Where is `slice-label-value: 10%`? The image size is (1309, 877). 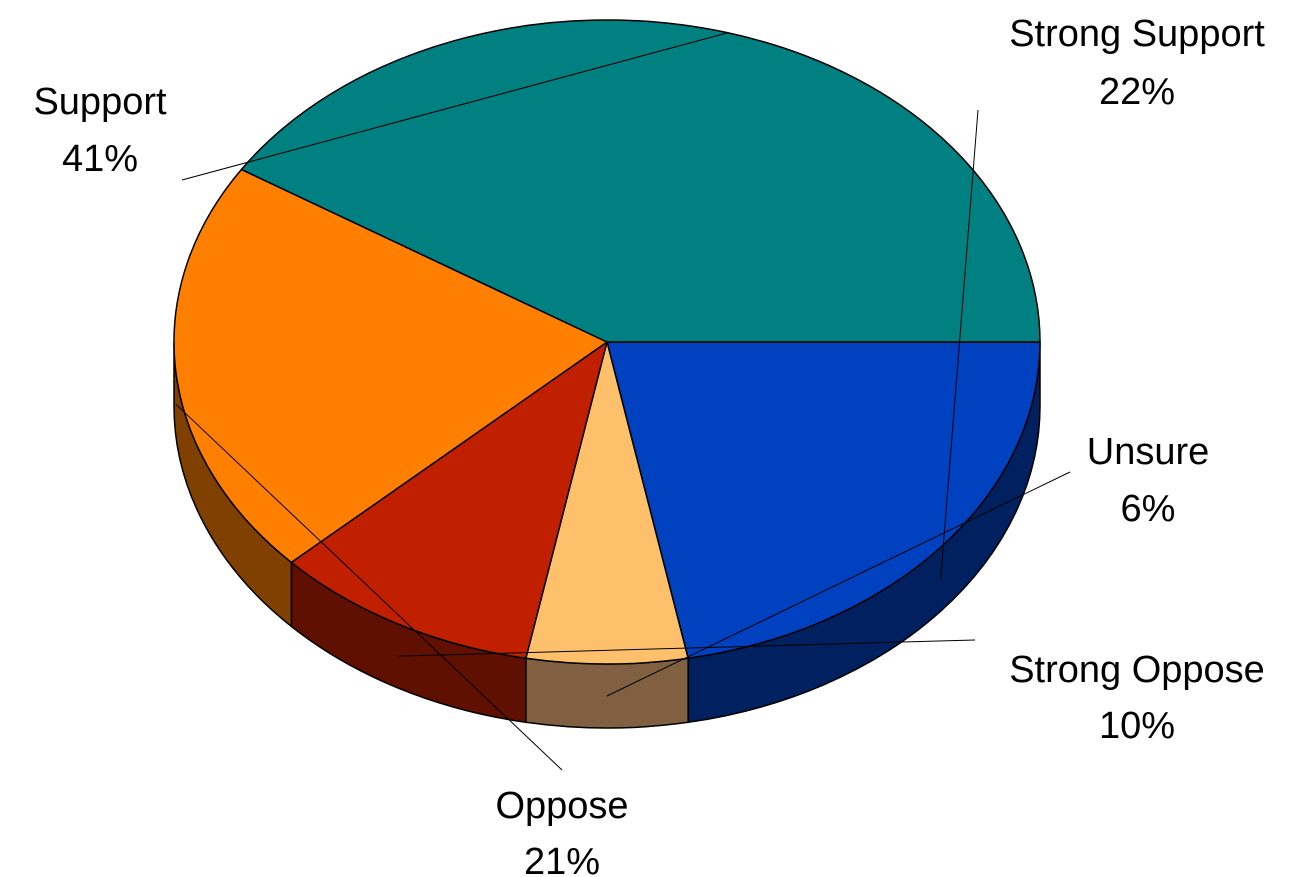 slice-label-value: 10% is located at coordinates (1137, 726).